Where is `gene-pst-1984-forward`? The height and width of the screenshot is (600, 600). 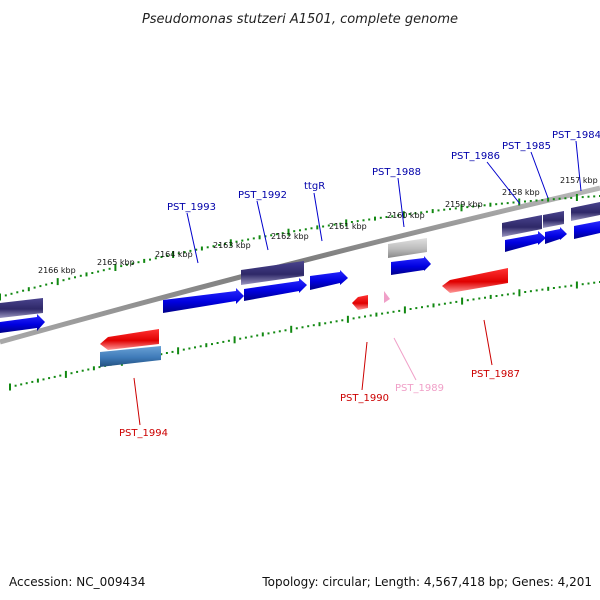 gene-pst-1984-forward is located at coordinates (587, 230).